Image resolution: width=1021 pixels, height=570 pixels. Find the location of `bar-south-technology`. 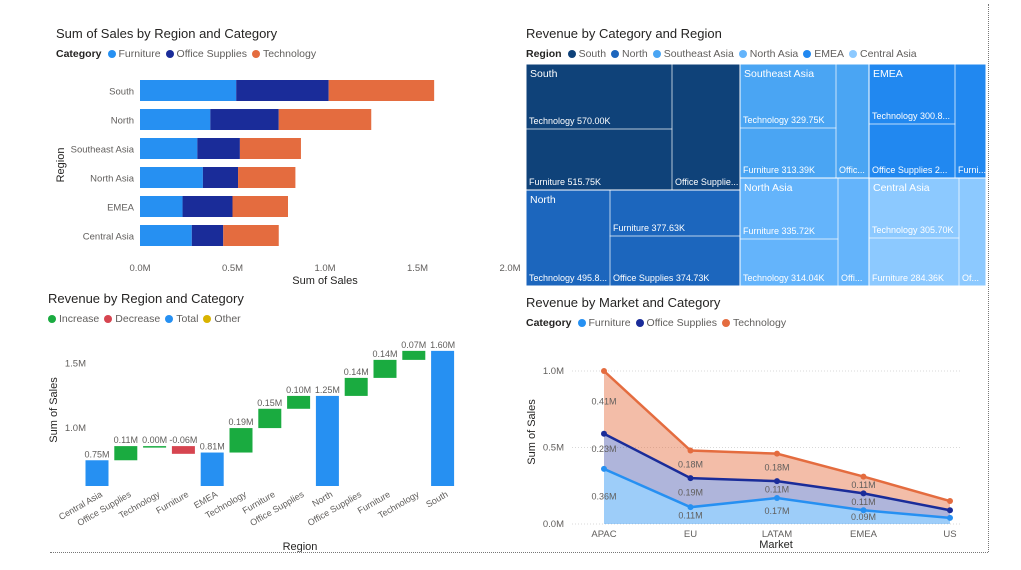

bar-south-technology is located at coordinates (381, 90).